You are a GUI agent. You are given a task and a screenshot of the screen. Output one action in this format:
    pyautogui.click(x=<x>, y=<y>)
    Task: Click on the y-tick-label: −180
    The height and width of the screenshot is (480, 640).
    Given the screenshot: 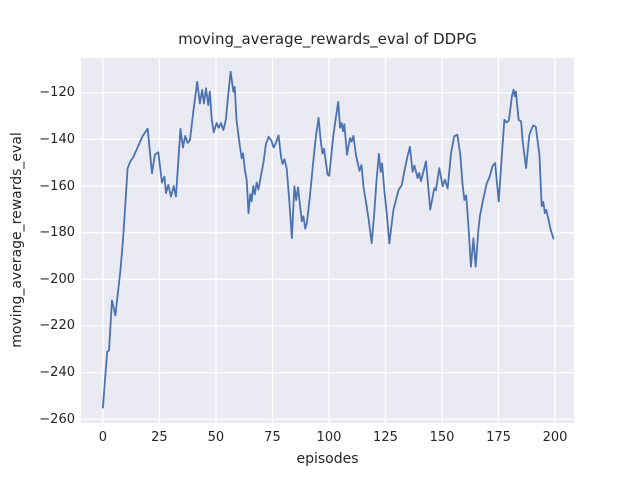 What is the action you would take?
    pyautogui.click(x=57, y=233)
    